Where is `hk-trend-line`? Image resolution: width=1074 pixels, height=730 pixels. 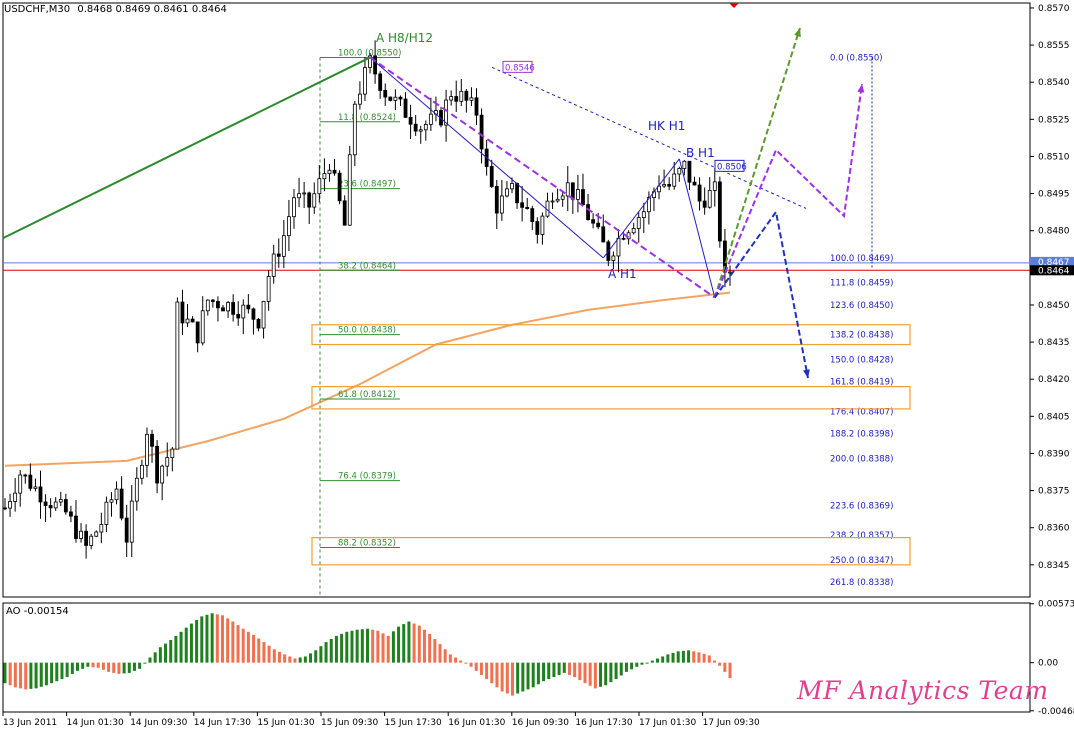
hk-trend-line is located at coordinates (649, 137).